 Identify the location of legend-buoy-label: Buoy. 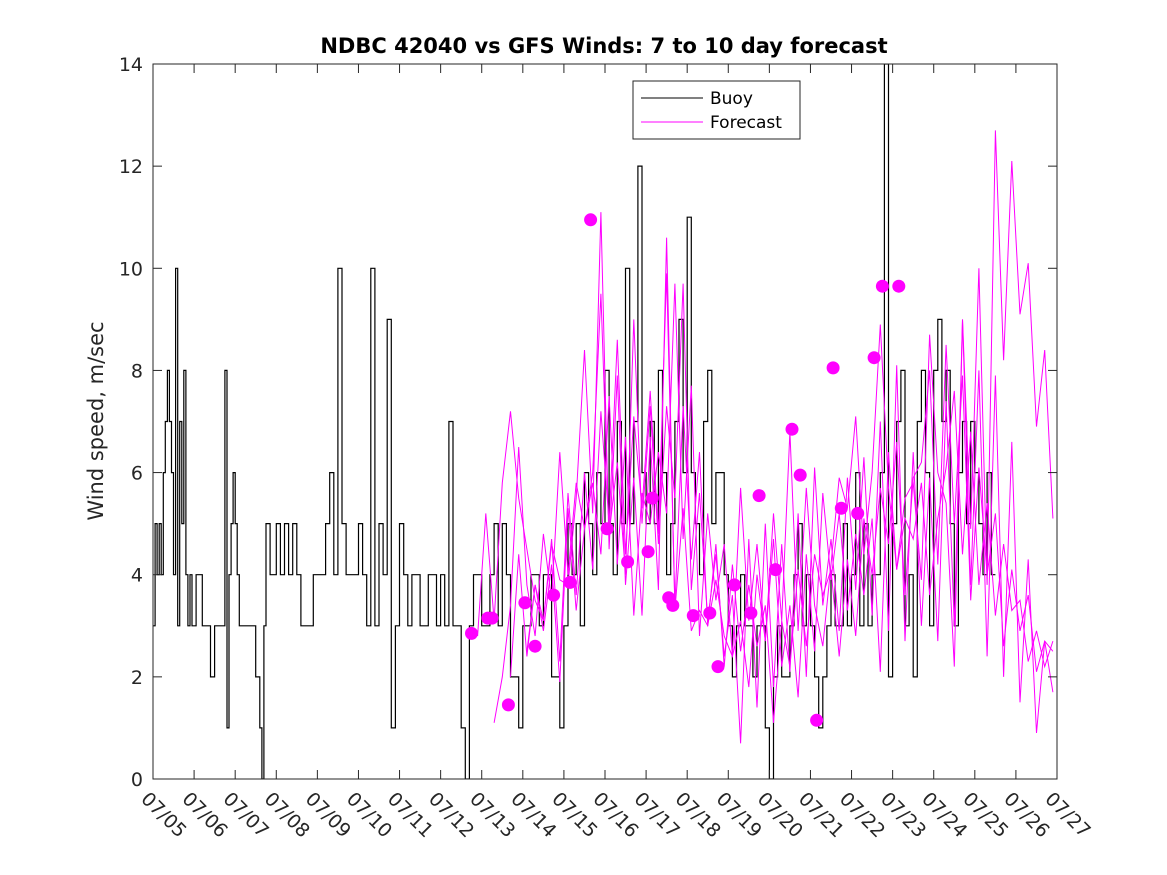
(731, 99).